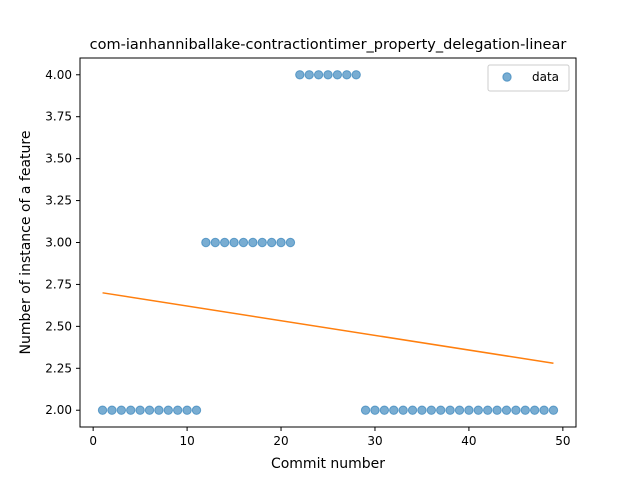  I want to click on legend-label-data: data, so click(545, 77).